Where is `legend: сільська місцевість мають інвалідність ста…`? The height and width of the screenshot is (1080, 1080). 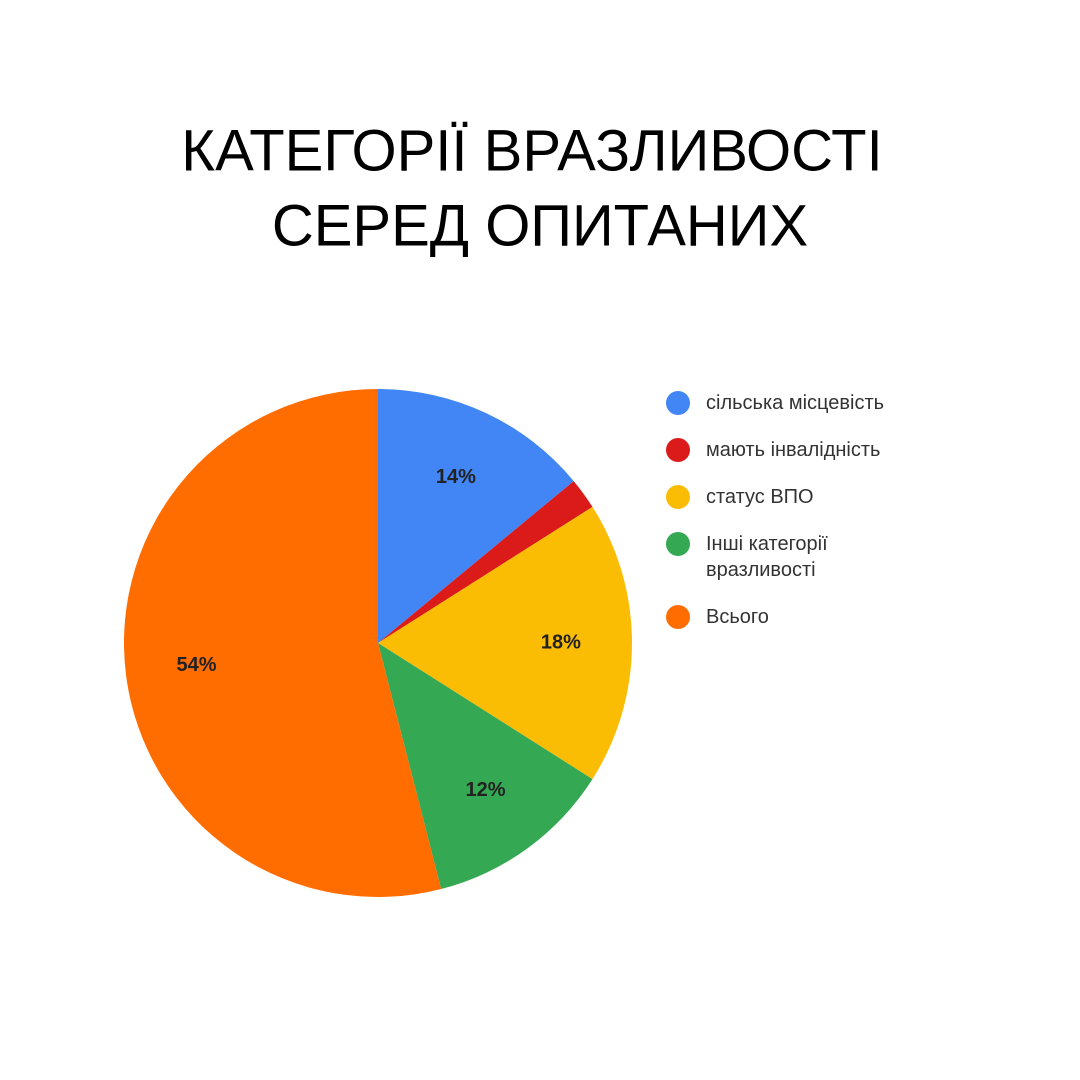
legend: сільська місцевість мають інвалідність ста… is located at coordinates (781, 520).